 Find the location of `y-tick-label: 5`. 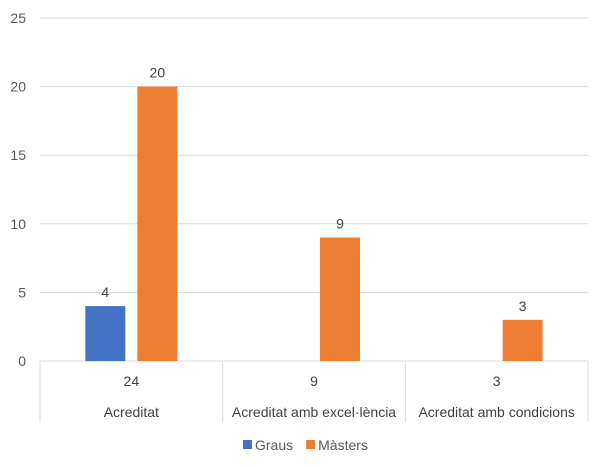

y-tick-label: 5 is located at coordinates (22, 292).